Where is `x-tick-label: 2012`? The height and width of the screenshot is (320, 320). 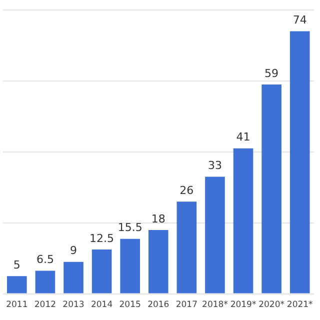 x-tick-label: 2012 is located at coordinates (45, 305).